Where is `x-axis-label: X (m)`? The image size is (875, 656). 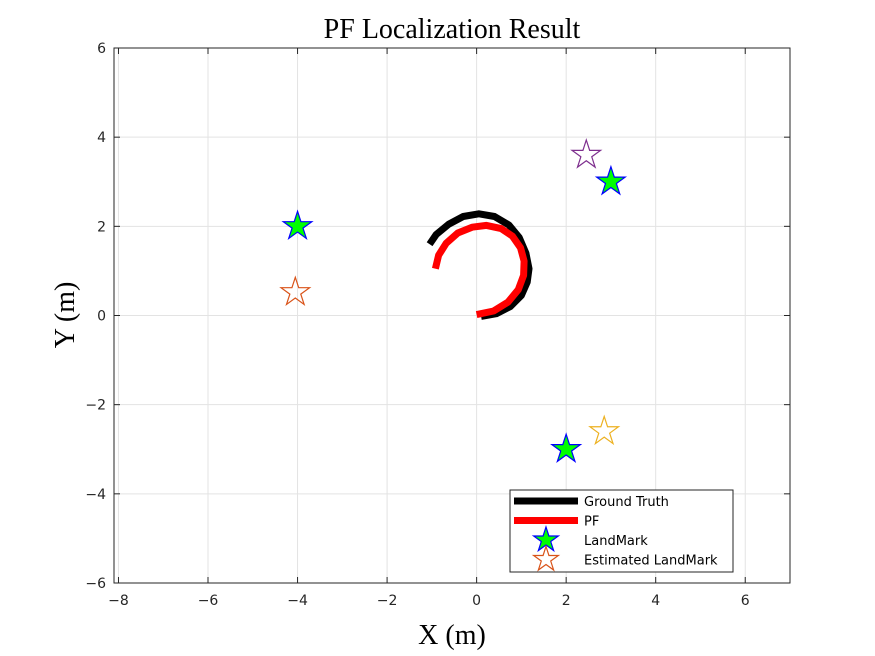 x-axis-label: X (m) is located at coordinates (452, 635).